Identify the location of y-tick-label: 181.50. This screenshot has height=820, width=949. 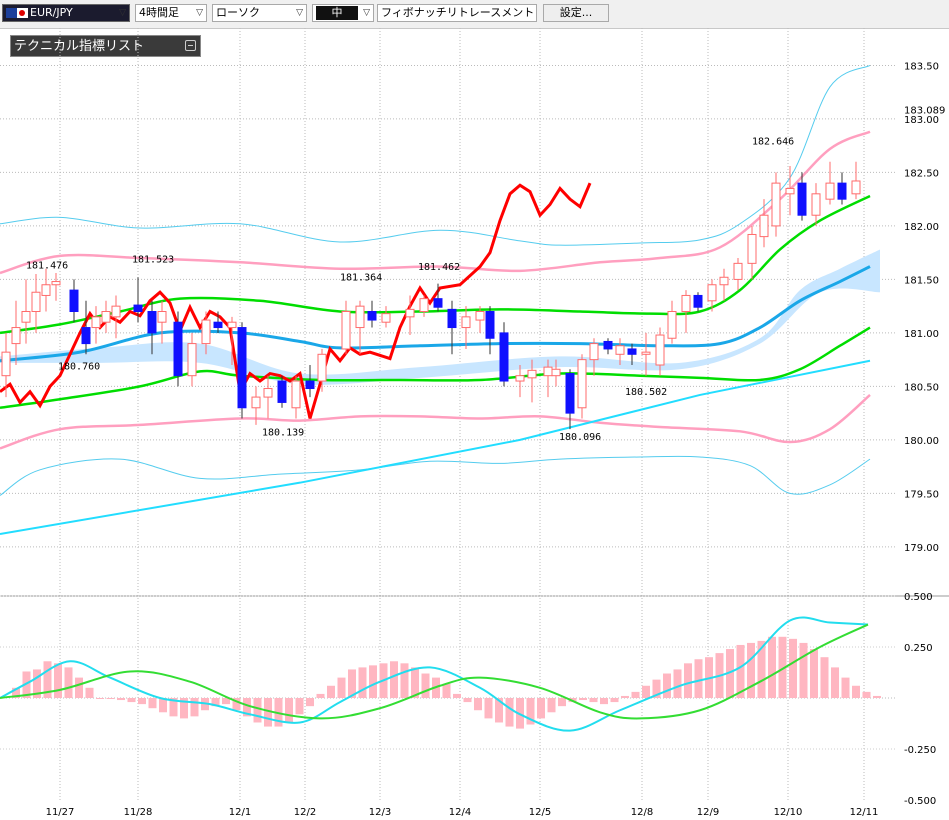
(921, 280).